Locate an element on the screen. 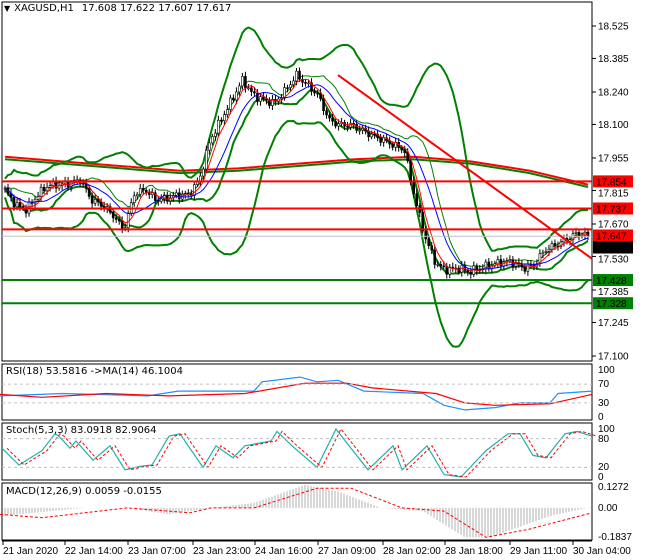 The image size is (660, 560). dropdown-triangle-icon: ▼ is located at coordinates (7, 8).